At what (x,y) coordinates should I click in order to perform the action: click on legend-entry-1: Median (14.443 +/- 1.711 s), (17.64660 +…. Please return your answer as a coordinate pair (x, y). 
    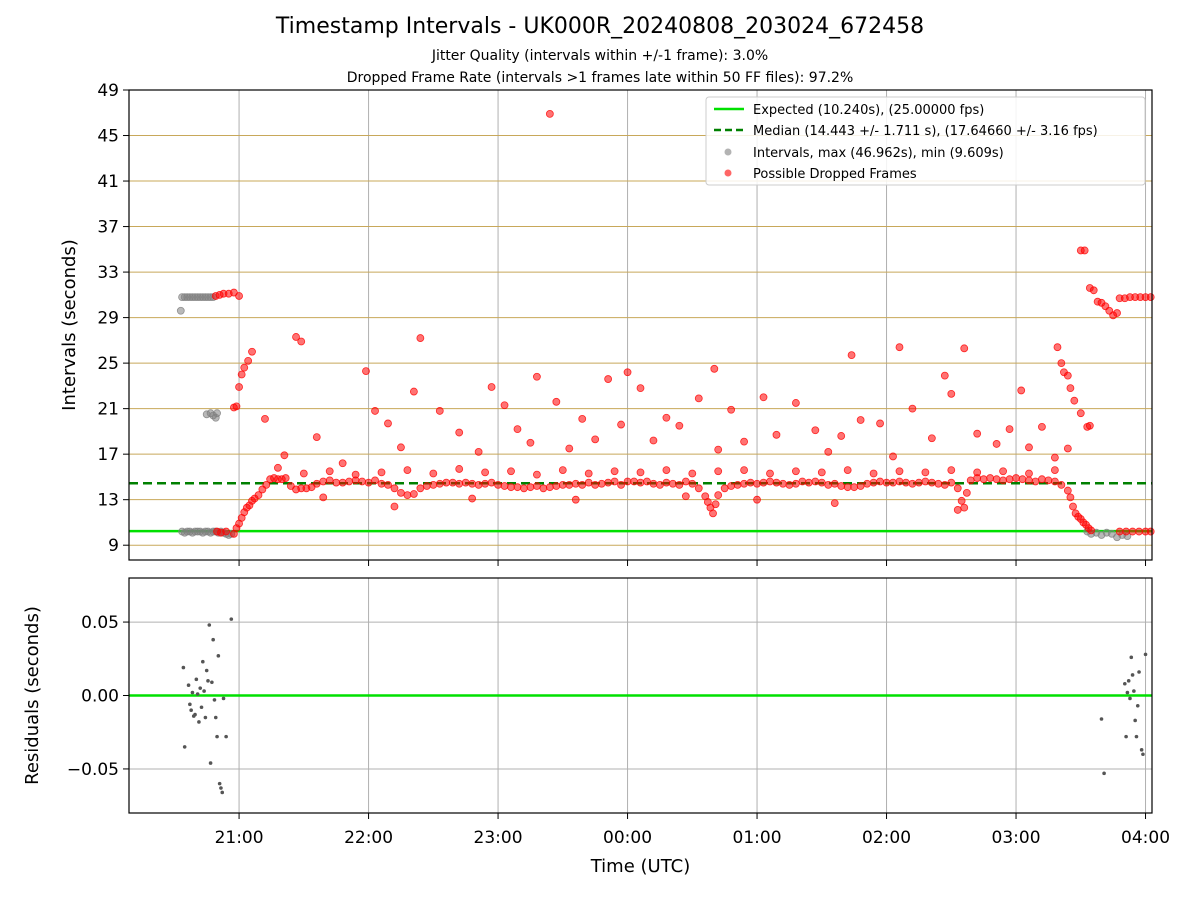
    Looking at the image, I should click on (925, 131).